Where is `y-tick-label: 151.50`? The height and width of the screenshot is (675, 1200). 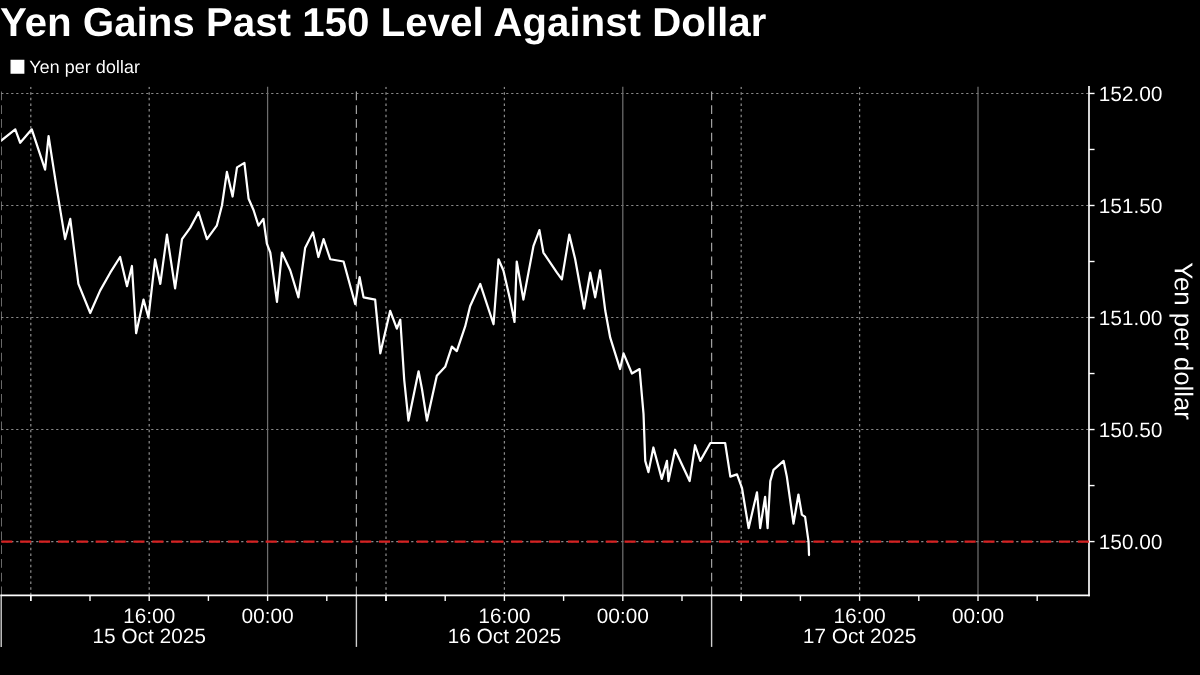
y-tick-label: 151.50 is located at coordinates (1131, 206).